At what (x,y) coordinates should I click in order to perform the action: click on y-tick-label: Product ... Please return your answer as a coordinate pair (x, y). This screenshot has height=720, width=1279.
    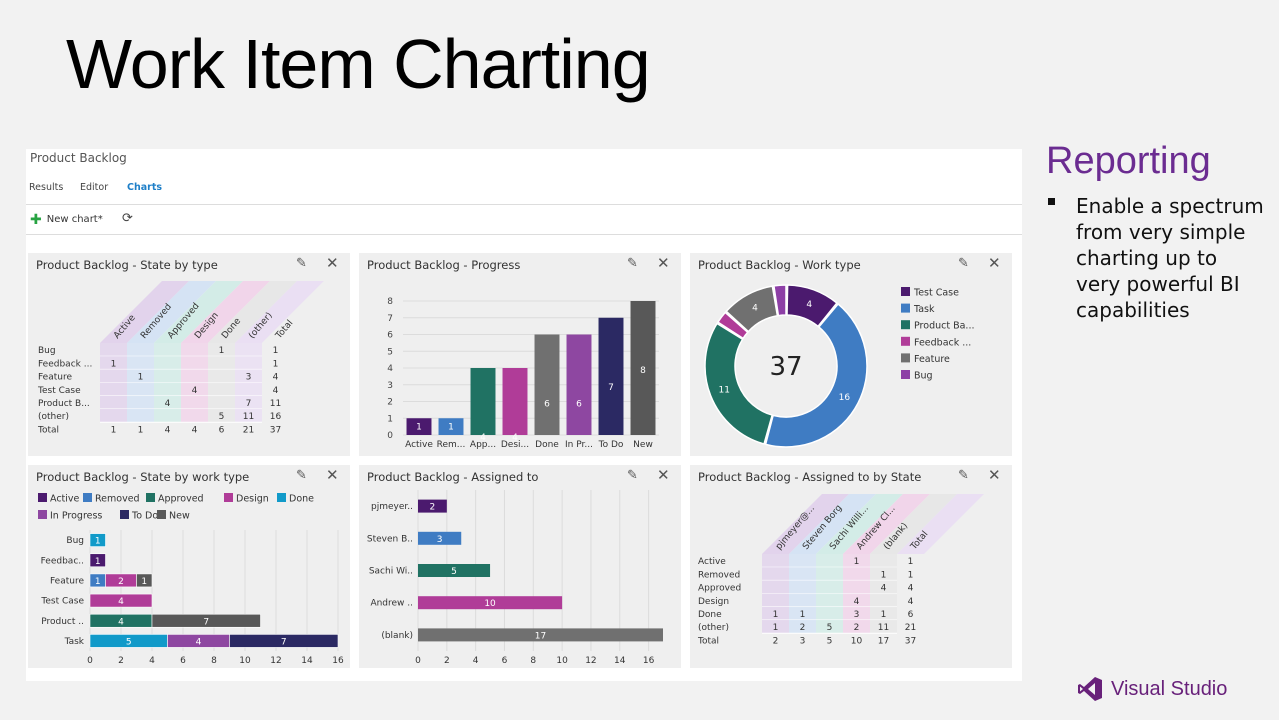
    Looking at the image, I should click on (62, 622).